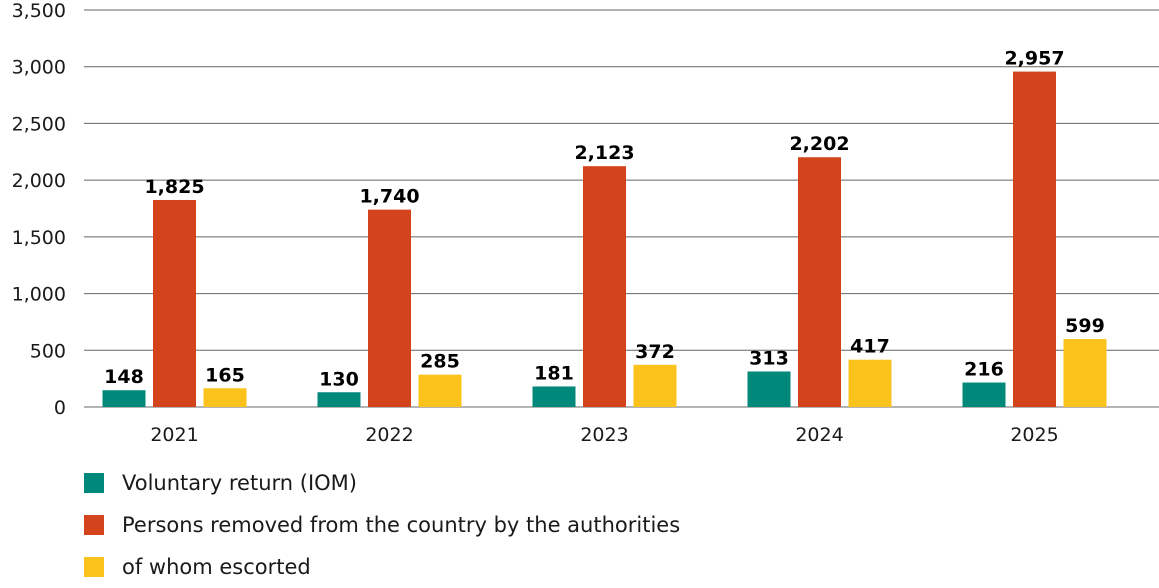  I want to click on y-tick-label: 1,500, so click(39, 238).